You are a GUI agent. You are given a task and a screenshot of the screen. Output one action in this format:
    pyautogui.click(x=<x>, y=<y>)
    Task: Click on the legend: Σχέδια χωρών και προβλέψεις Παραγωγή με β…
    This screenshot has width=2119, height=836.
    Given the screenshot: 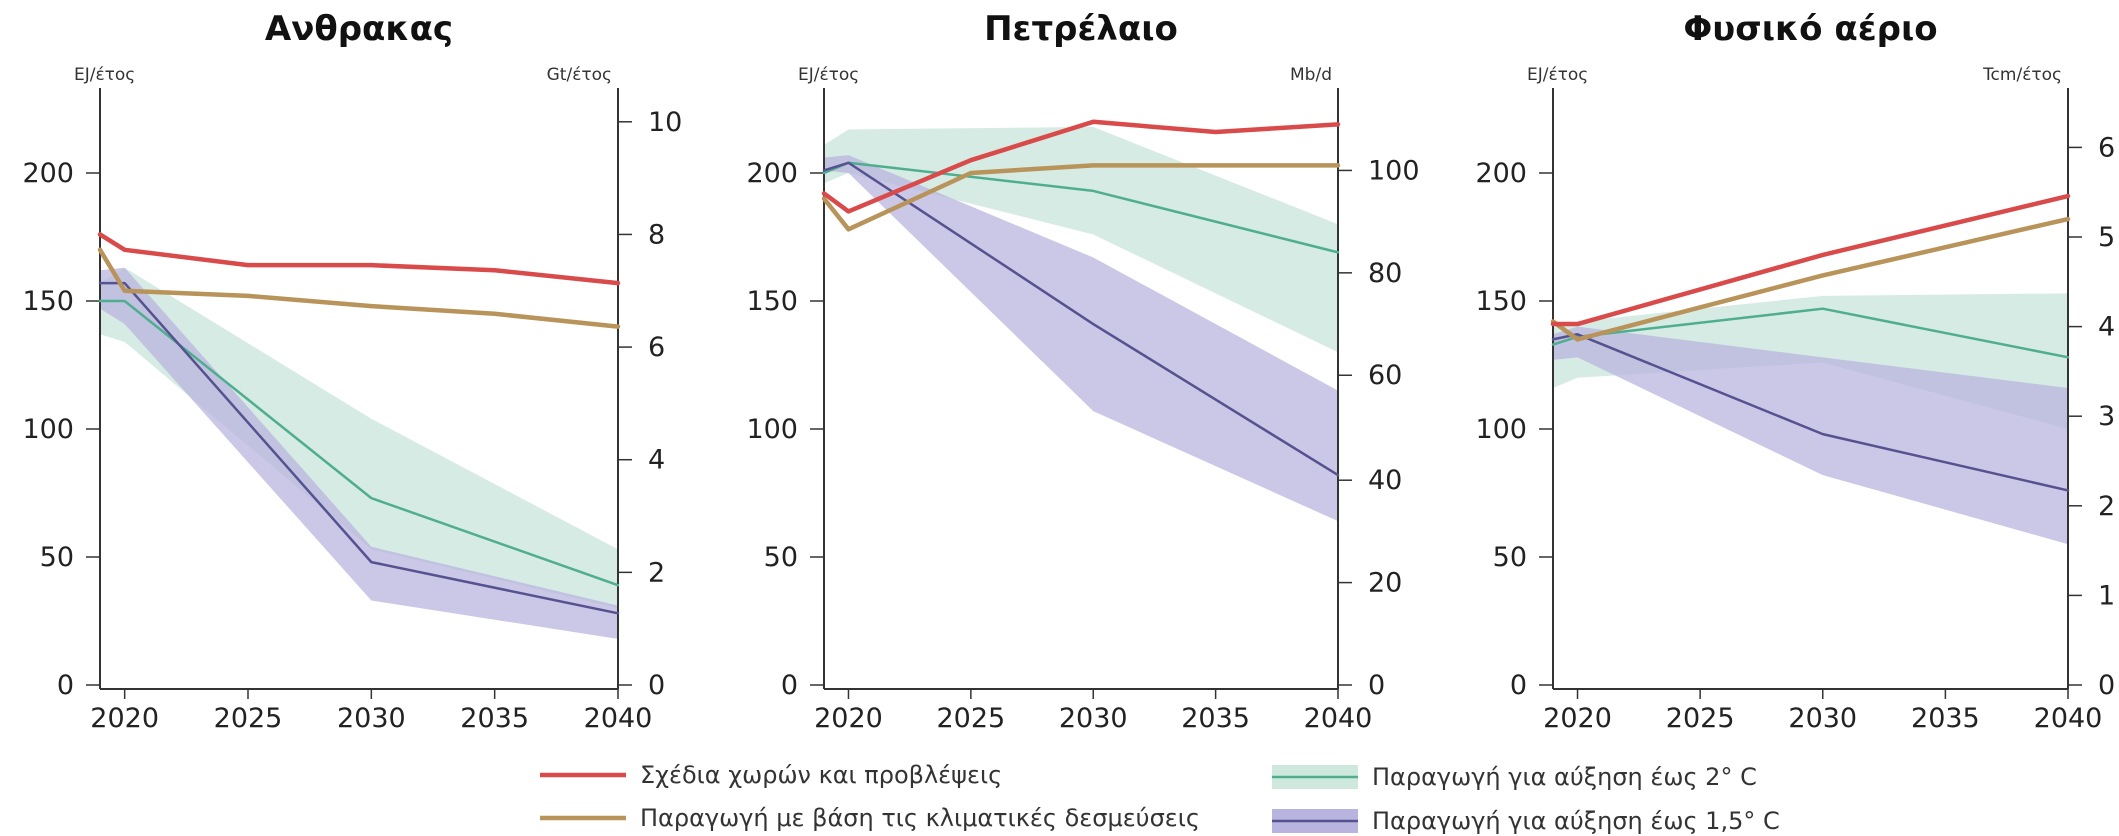 What is the action you would take?
    pyautogui.click(x=1160, y=798)
    